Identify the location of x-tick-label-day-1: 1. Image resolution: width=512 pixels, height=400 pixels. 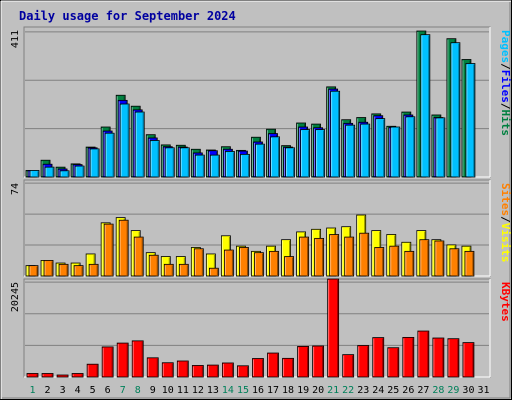
(33, 390).